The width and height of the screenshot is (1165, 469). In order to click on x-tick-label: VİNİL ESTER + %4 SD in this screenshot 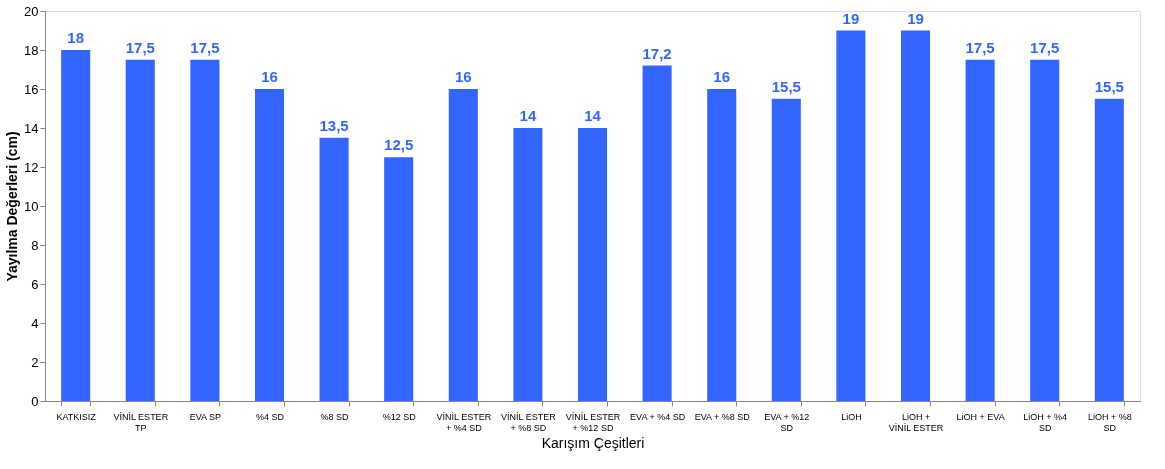, I will do `click(464, 422)`.